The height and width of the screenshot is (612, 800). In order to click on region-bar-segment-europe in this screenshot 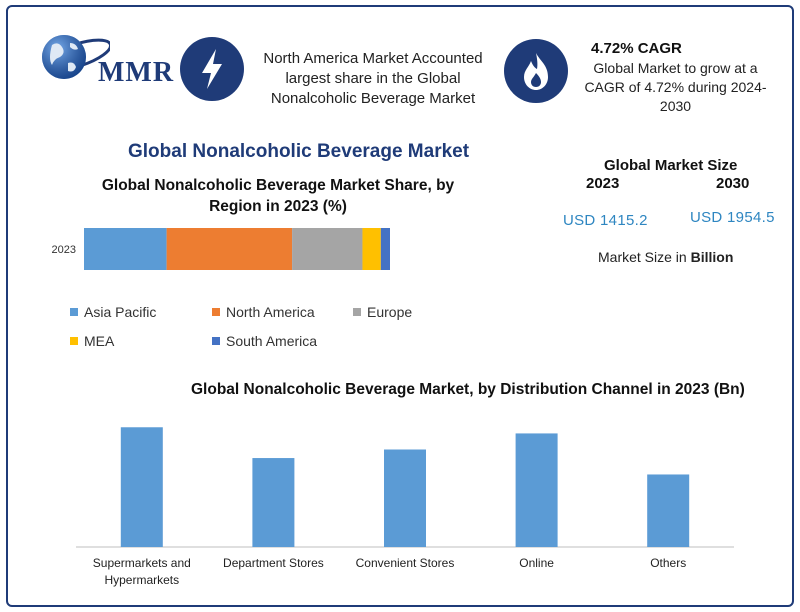, I will do `click(327, 249)`.